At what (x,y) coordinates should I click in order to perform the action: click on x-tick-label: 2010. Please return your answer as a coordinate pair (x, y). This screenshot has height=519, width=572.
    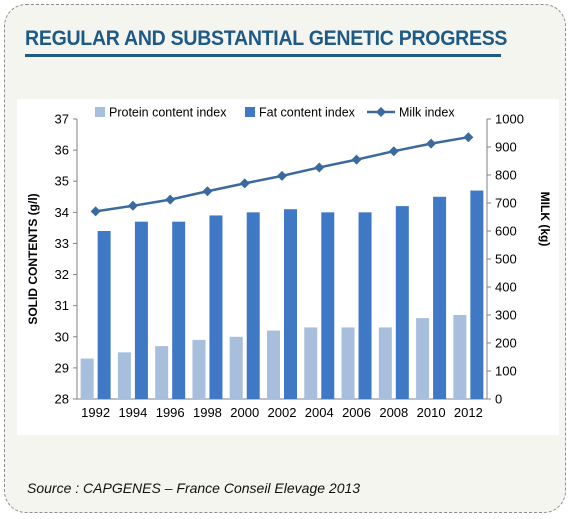
    Looking at the image, I should click on (431, 412).